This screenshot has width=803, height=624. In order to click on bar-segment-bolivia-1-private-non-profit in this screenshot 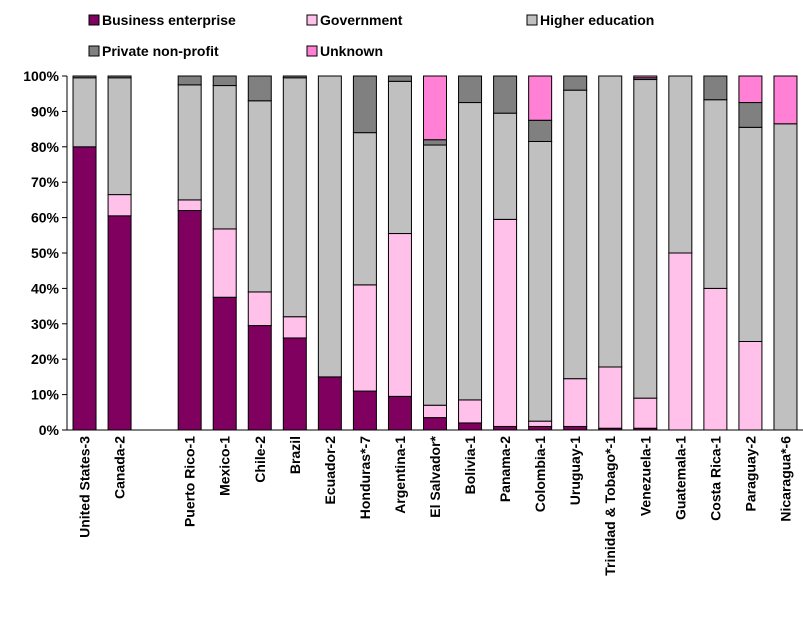, I will do `click(470, 89)`.